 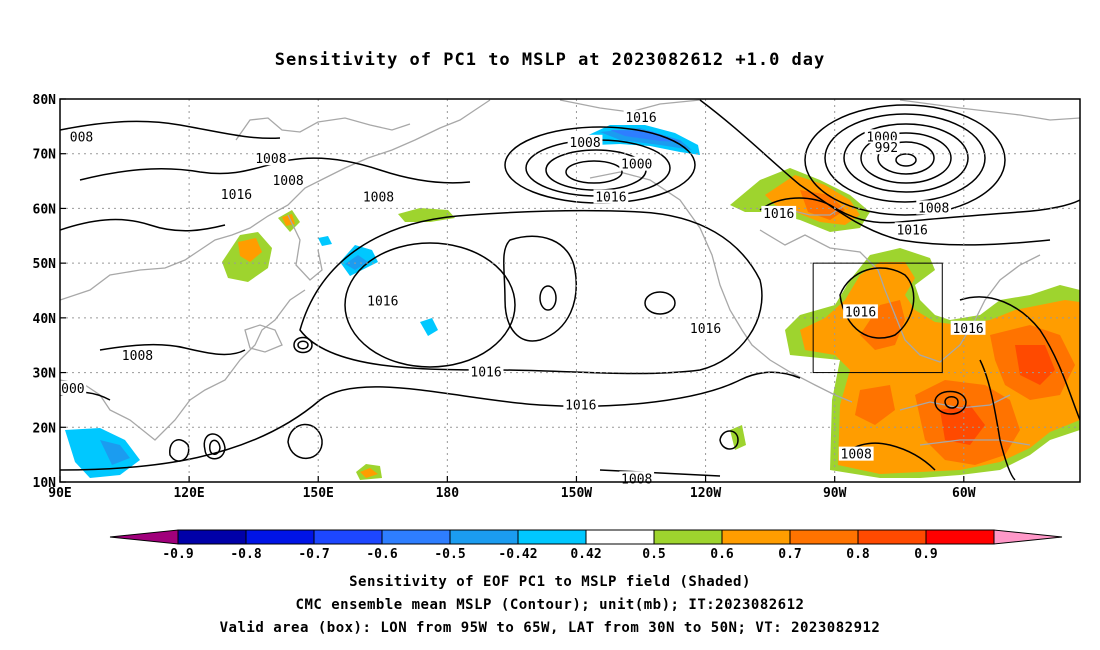 I want to click on contour-label: 000, so click(x=72, y=389).